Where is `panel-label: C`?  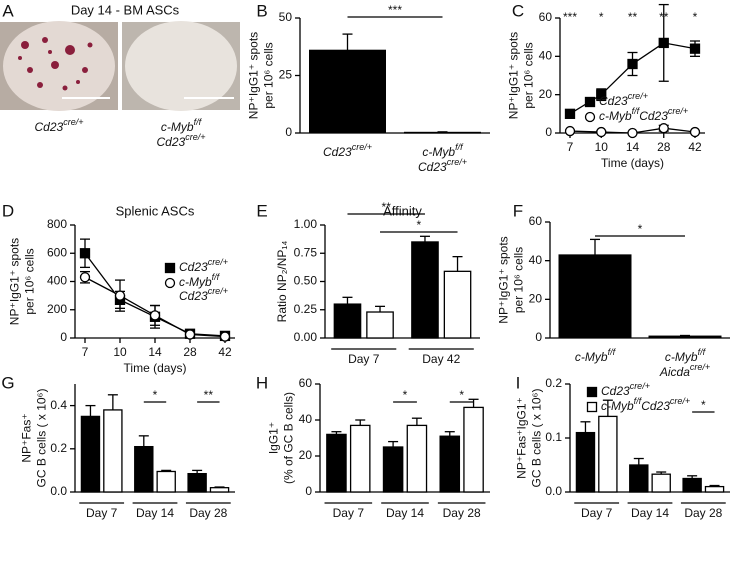
panel-label: C is located at coordinates (518, 10).